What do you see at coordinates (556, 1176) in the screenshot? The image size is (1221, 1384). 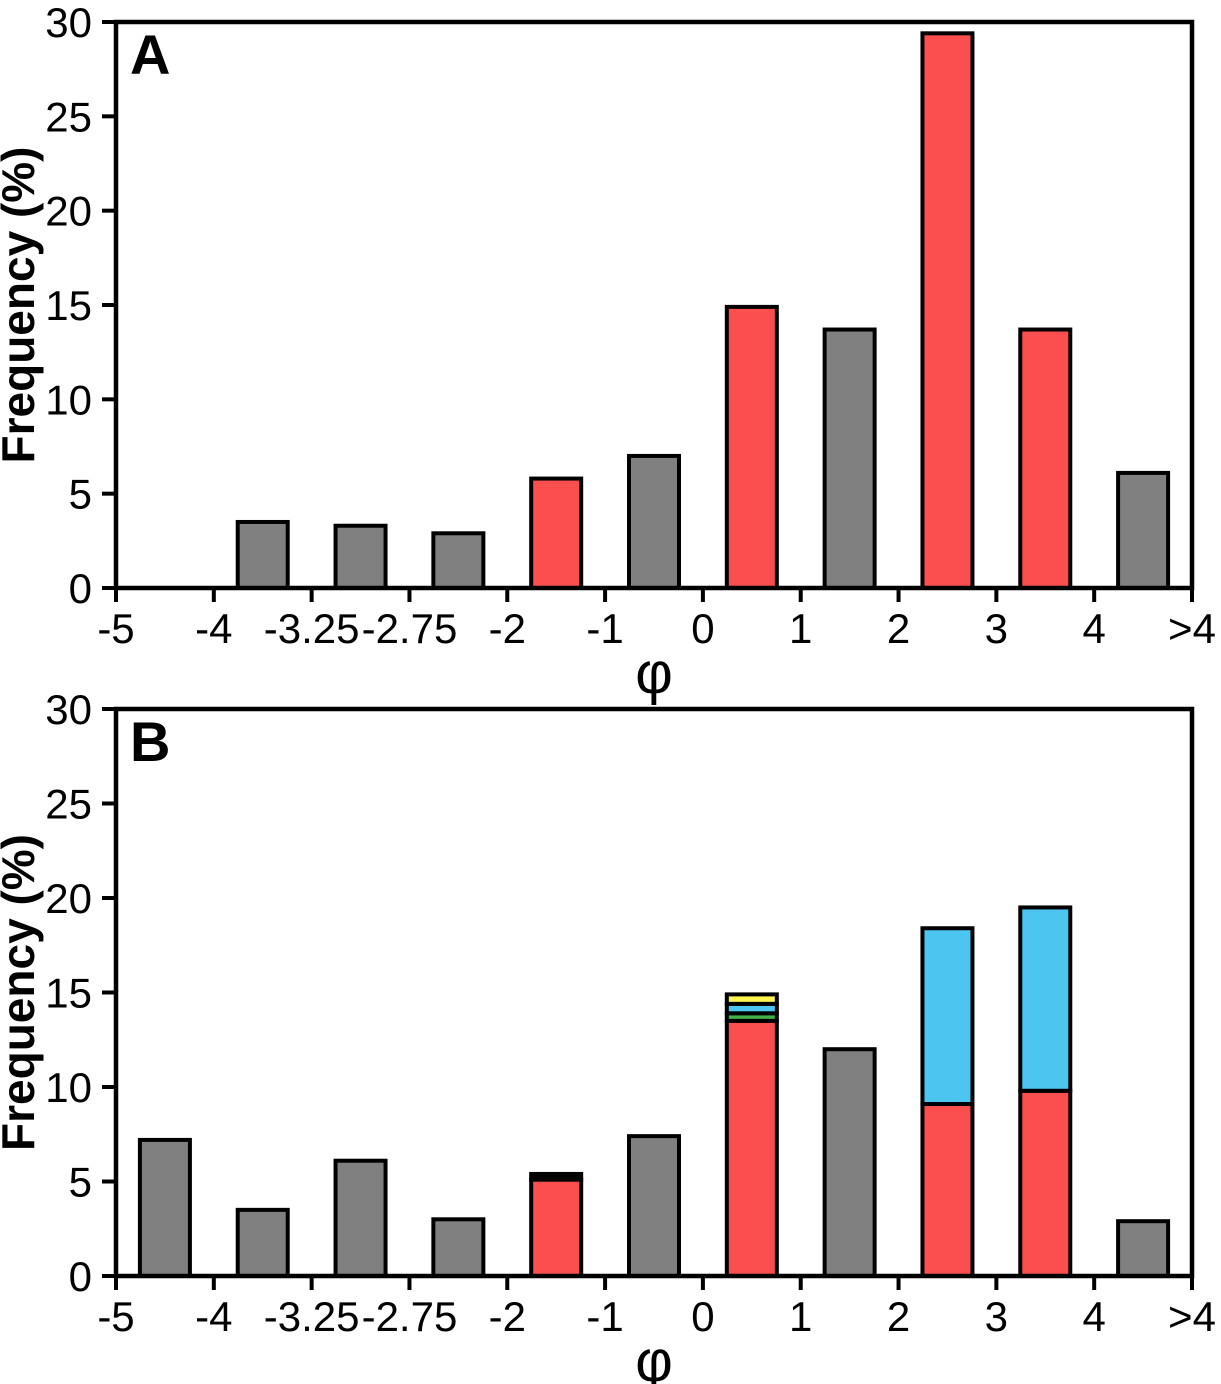 I see `bar-segment-black` at bounding box center [556, 1176].